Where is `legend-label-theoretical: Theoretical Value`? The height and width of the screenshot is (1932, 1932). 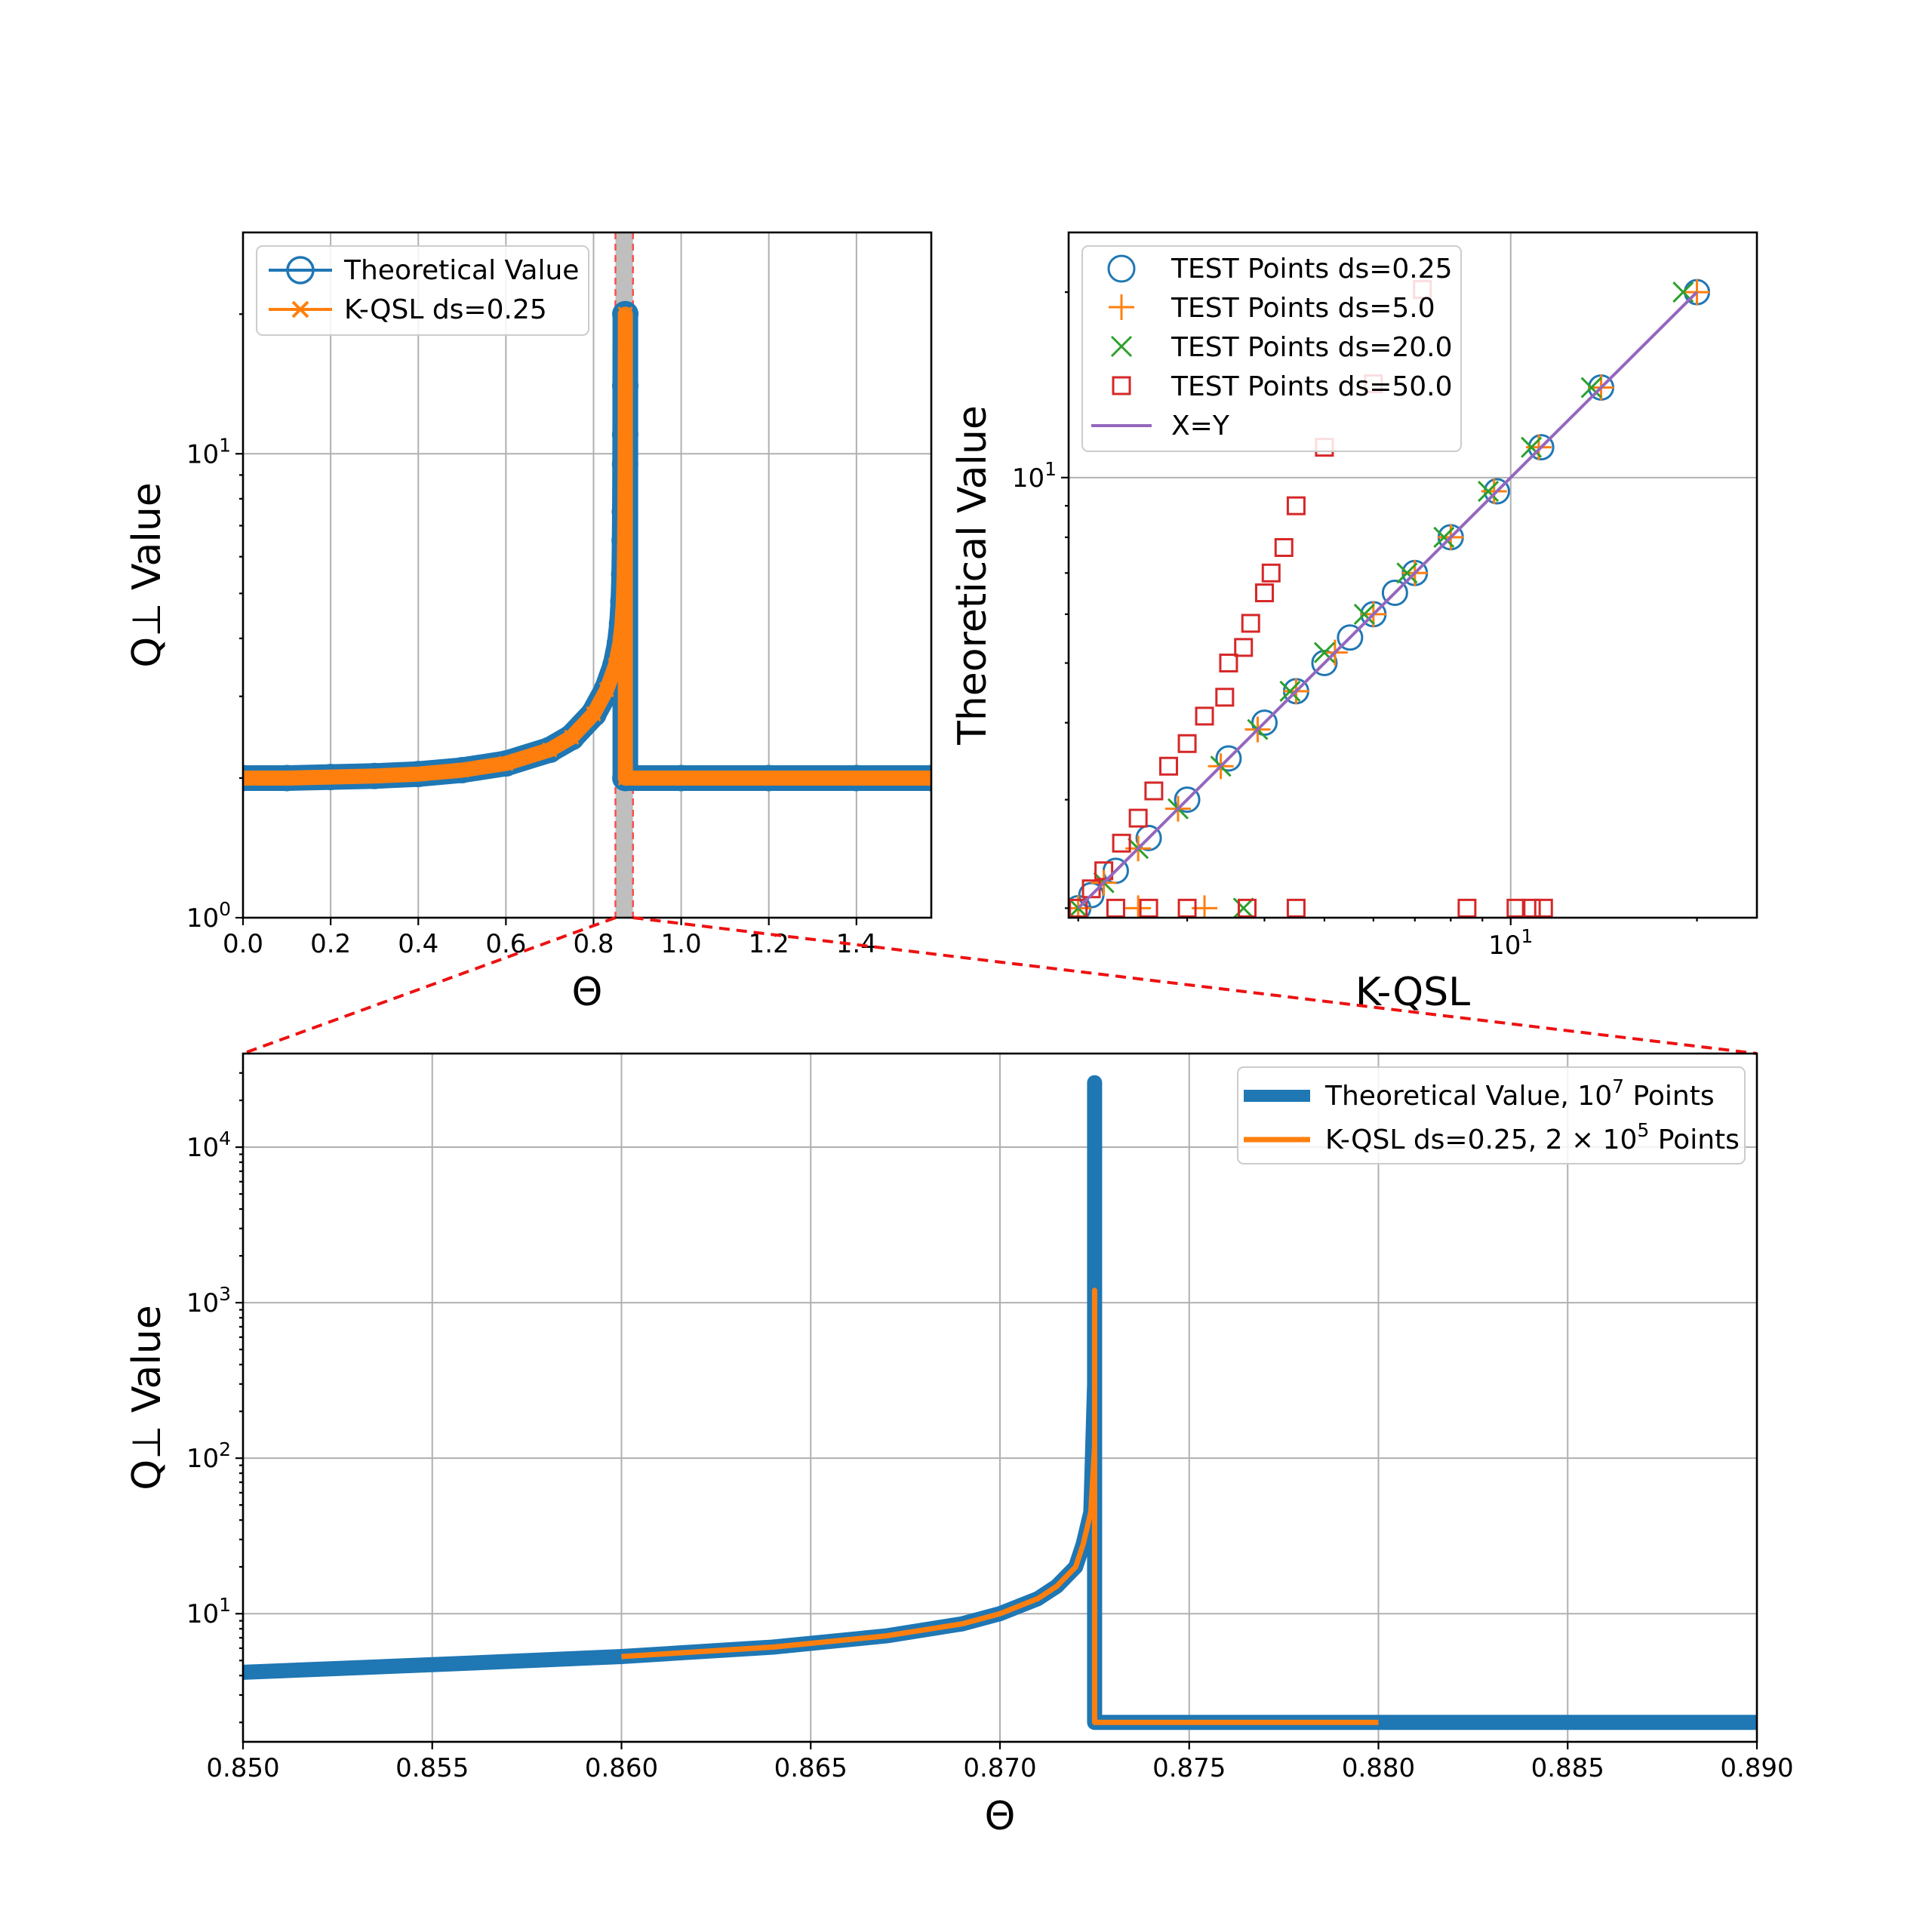
legend-label-theoretical: Theoretical Value is located at coordinates (461, 270).